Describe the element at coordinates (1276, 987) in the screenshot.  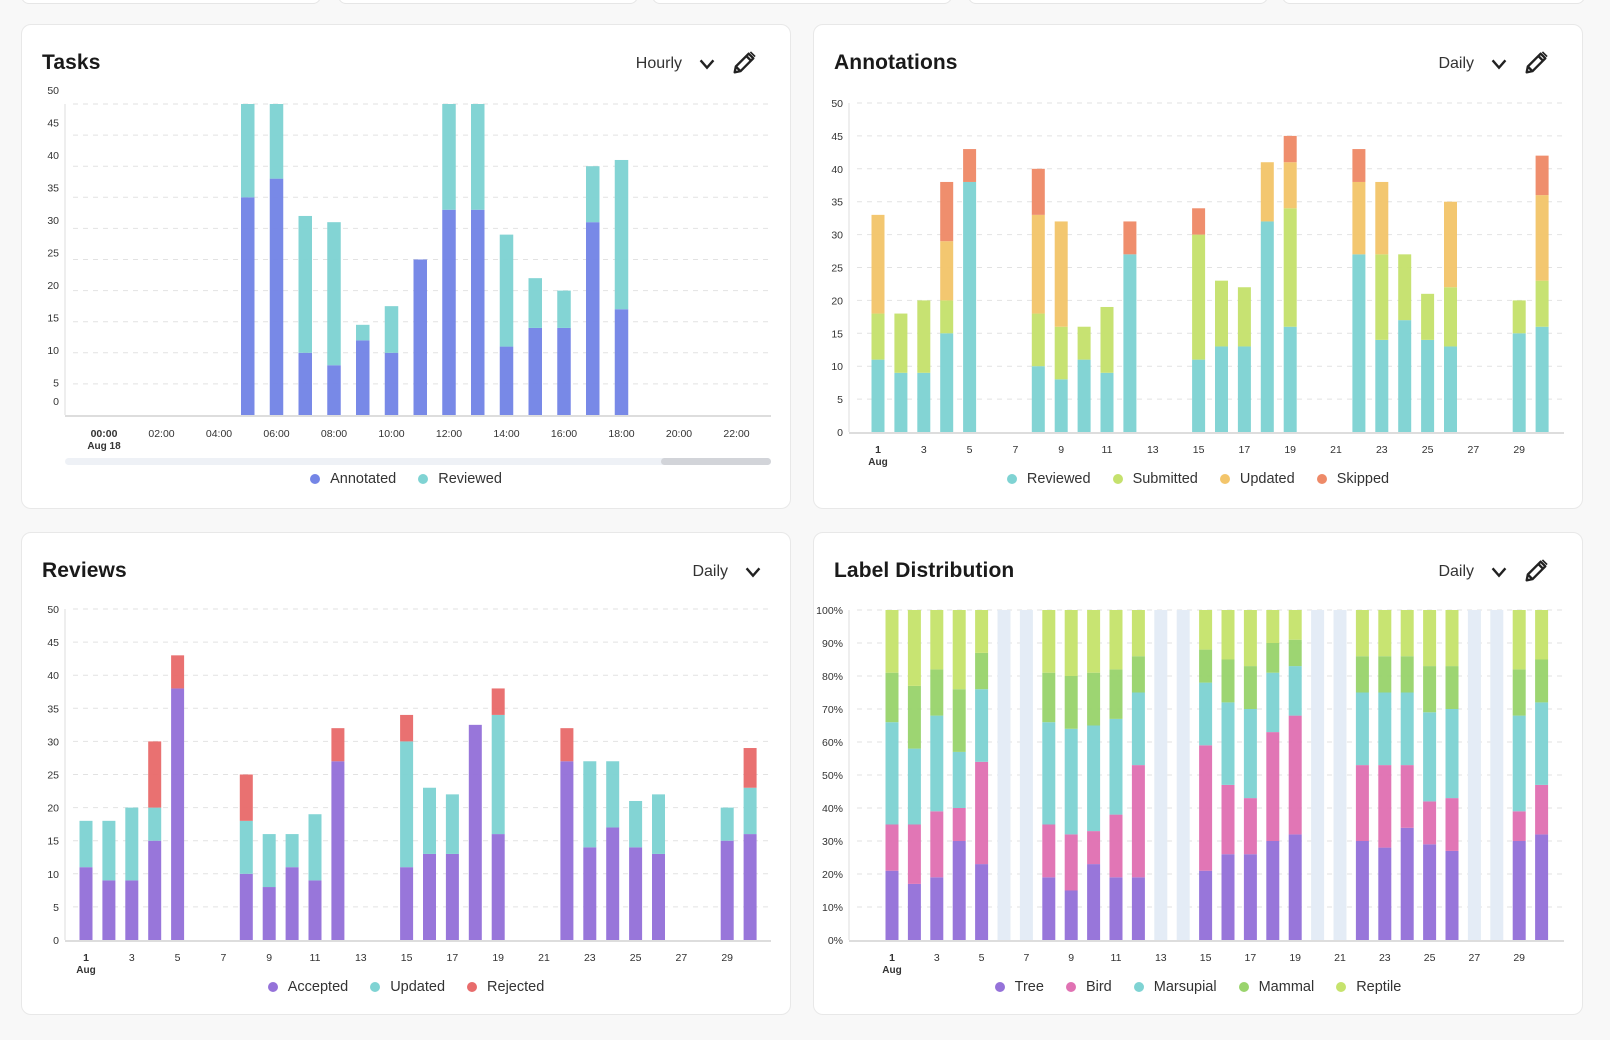
I see `legend-item-mammal: Mammal` at that location.